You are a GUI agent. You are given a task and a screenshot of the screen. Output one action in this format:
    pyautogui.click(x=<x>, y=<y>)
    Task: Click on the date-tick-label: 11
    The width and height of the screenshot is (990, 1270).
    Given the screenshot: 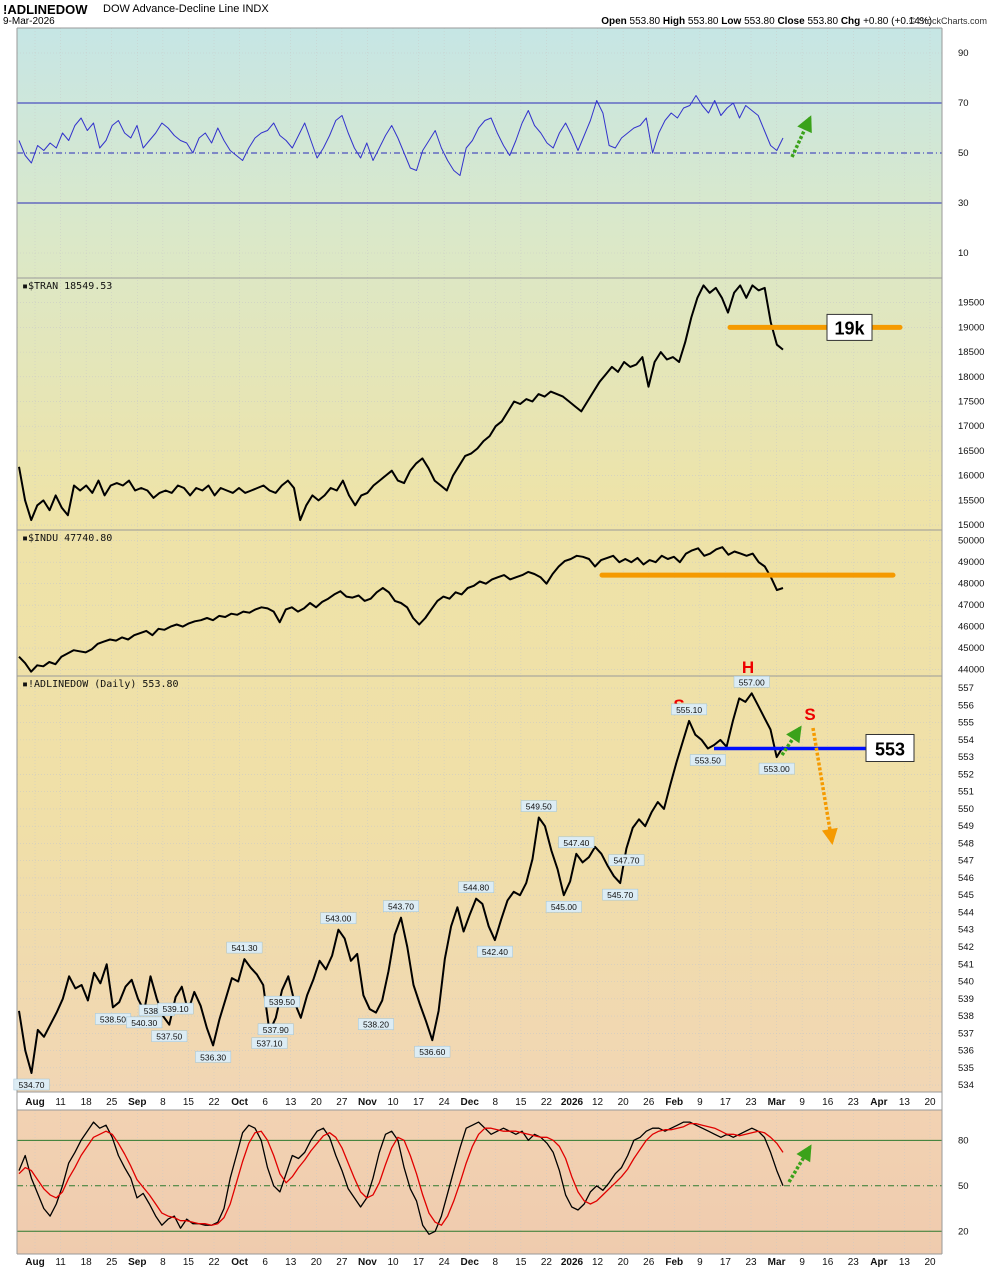 What is the action you would take?
    pyautogui.click(x=60, y=1262)
    